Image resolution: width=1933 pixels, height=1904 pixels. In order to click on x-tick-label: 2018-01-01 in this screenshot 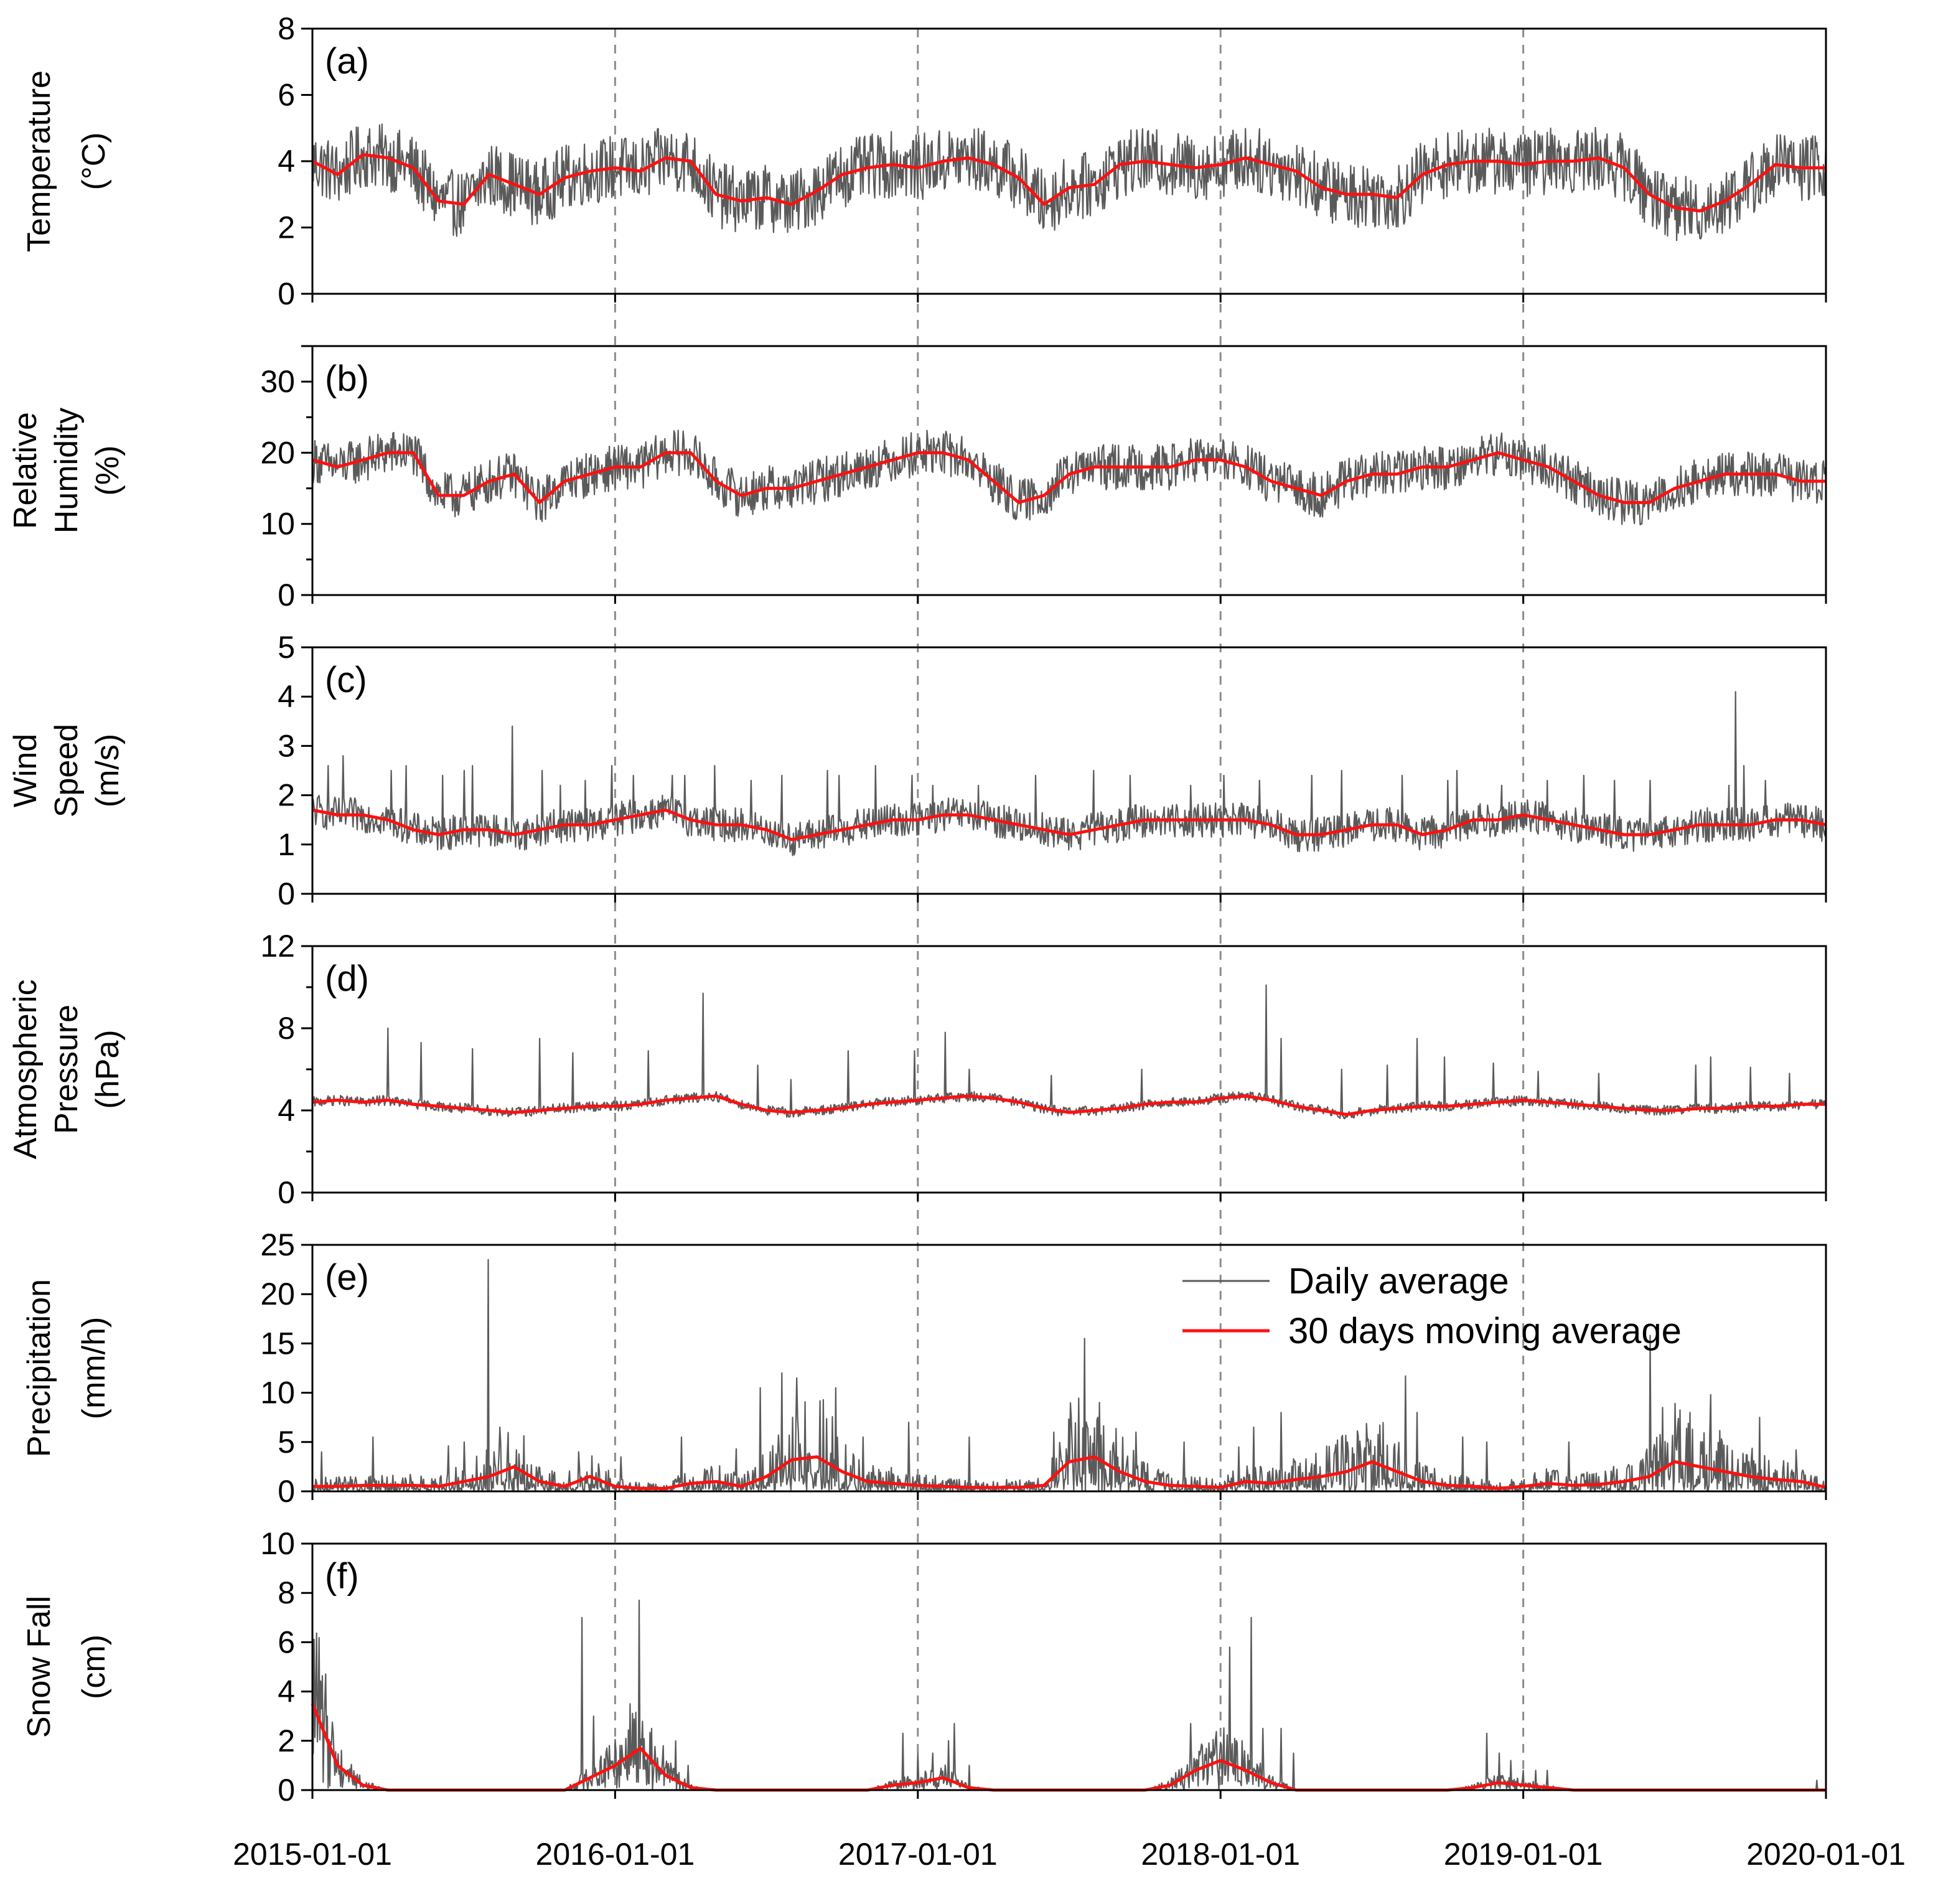, I will do `click(1220, 1854)`.